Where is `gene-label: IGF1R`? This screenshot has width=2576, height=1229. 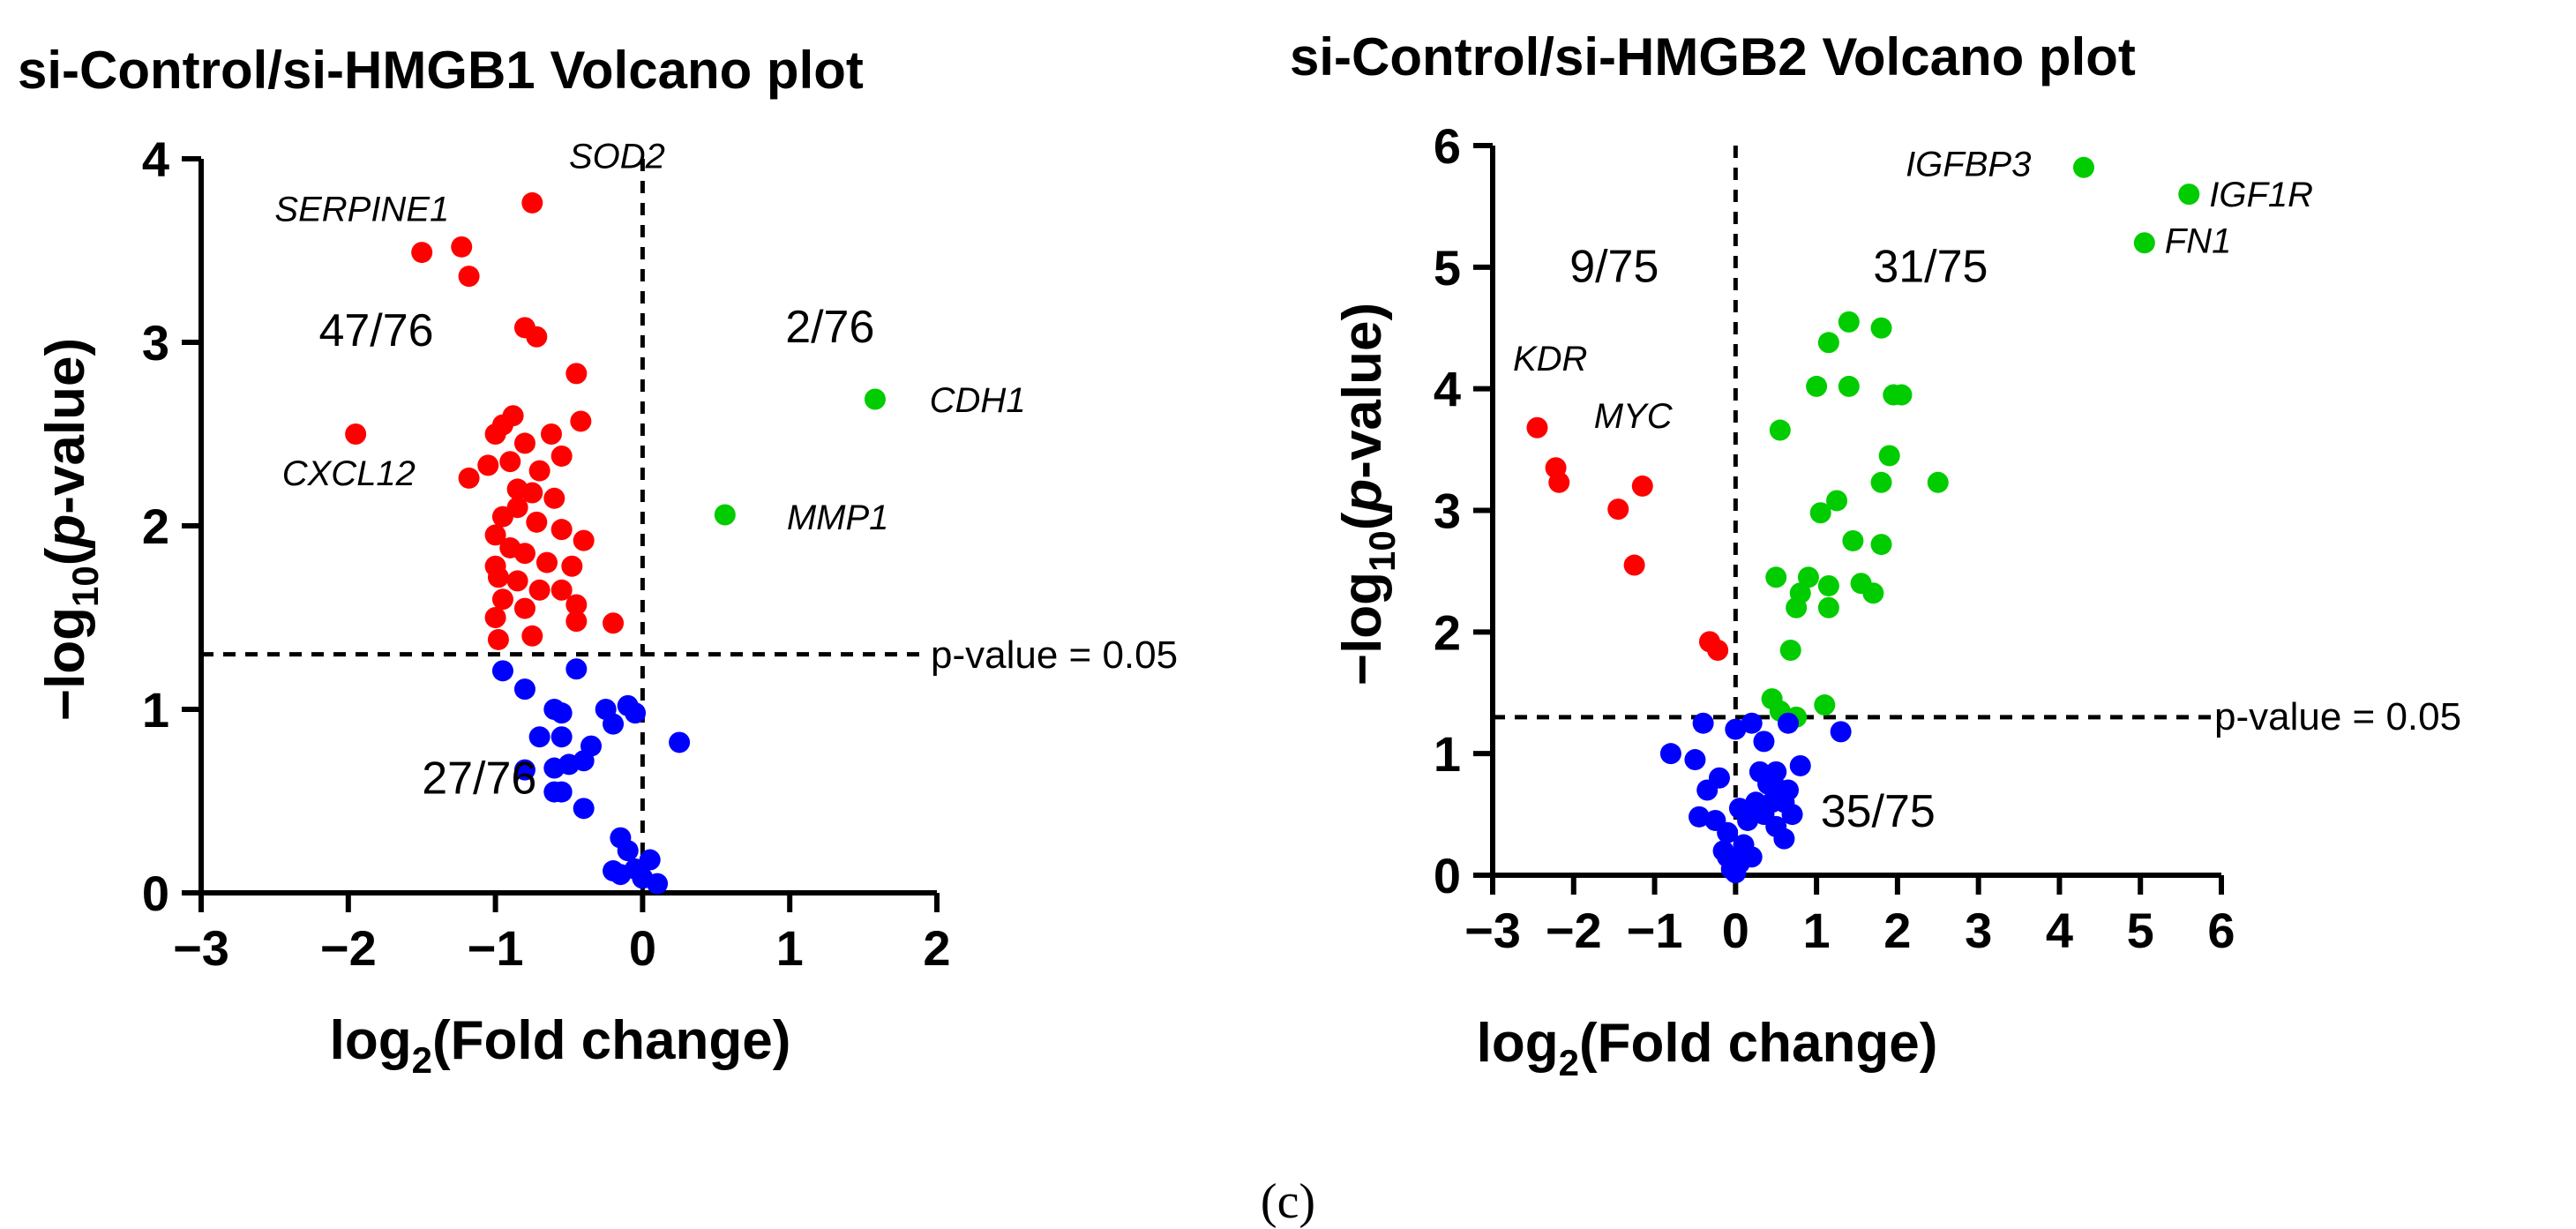 gene-label: IGF1R is located at coordinates (2261, 195).